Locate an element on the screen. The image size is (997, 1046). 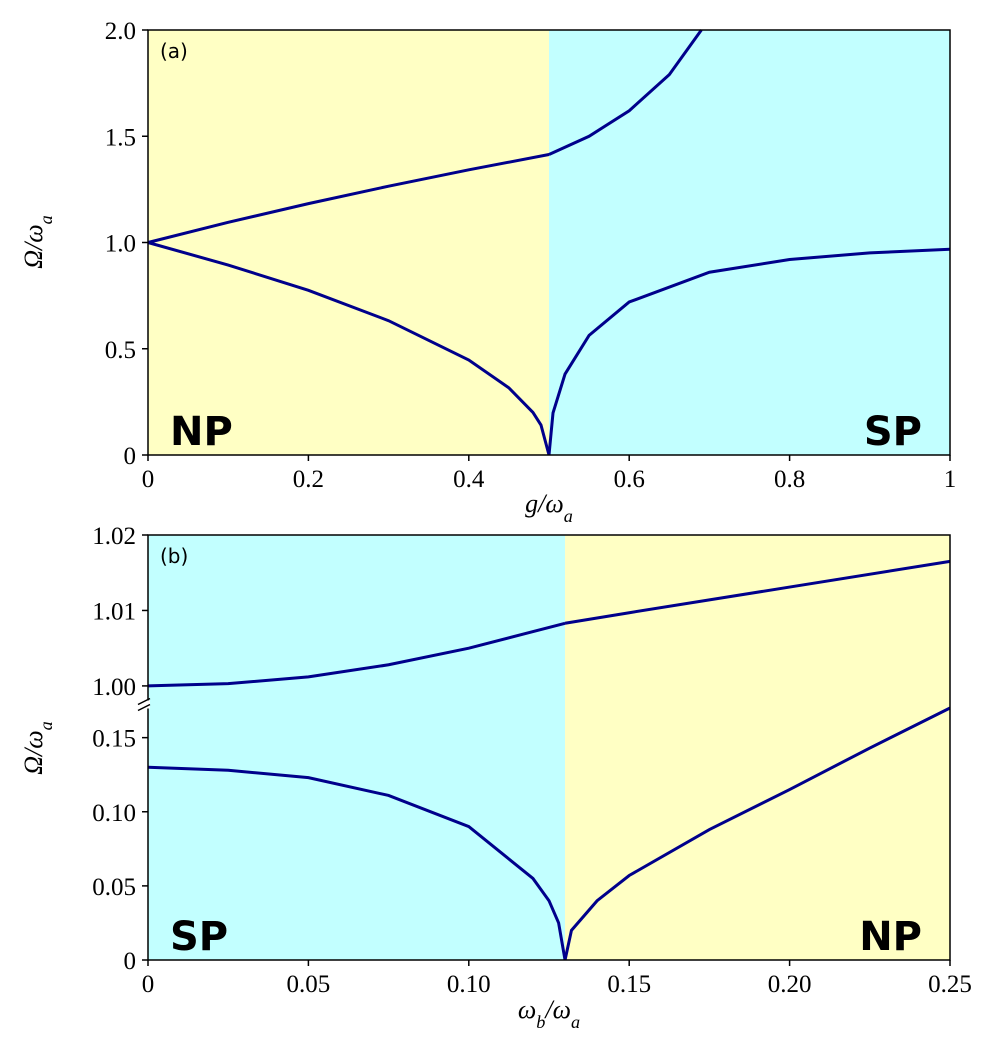
x-tick-label: 0.25 is located at coordinates (950, 984).